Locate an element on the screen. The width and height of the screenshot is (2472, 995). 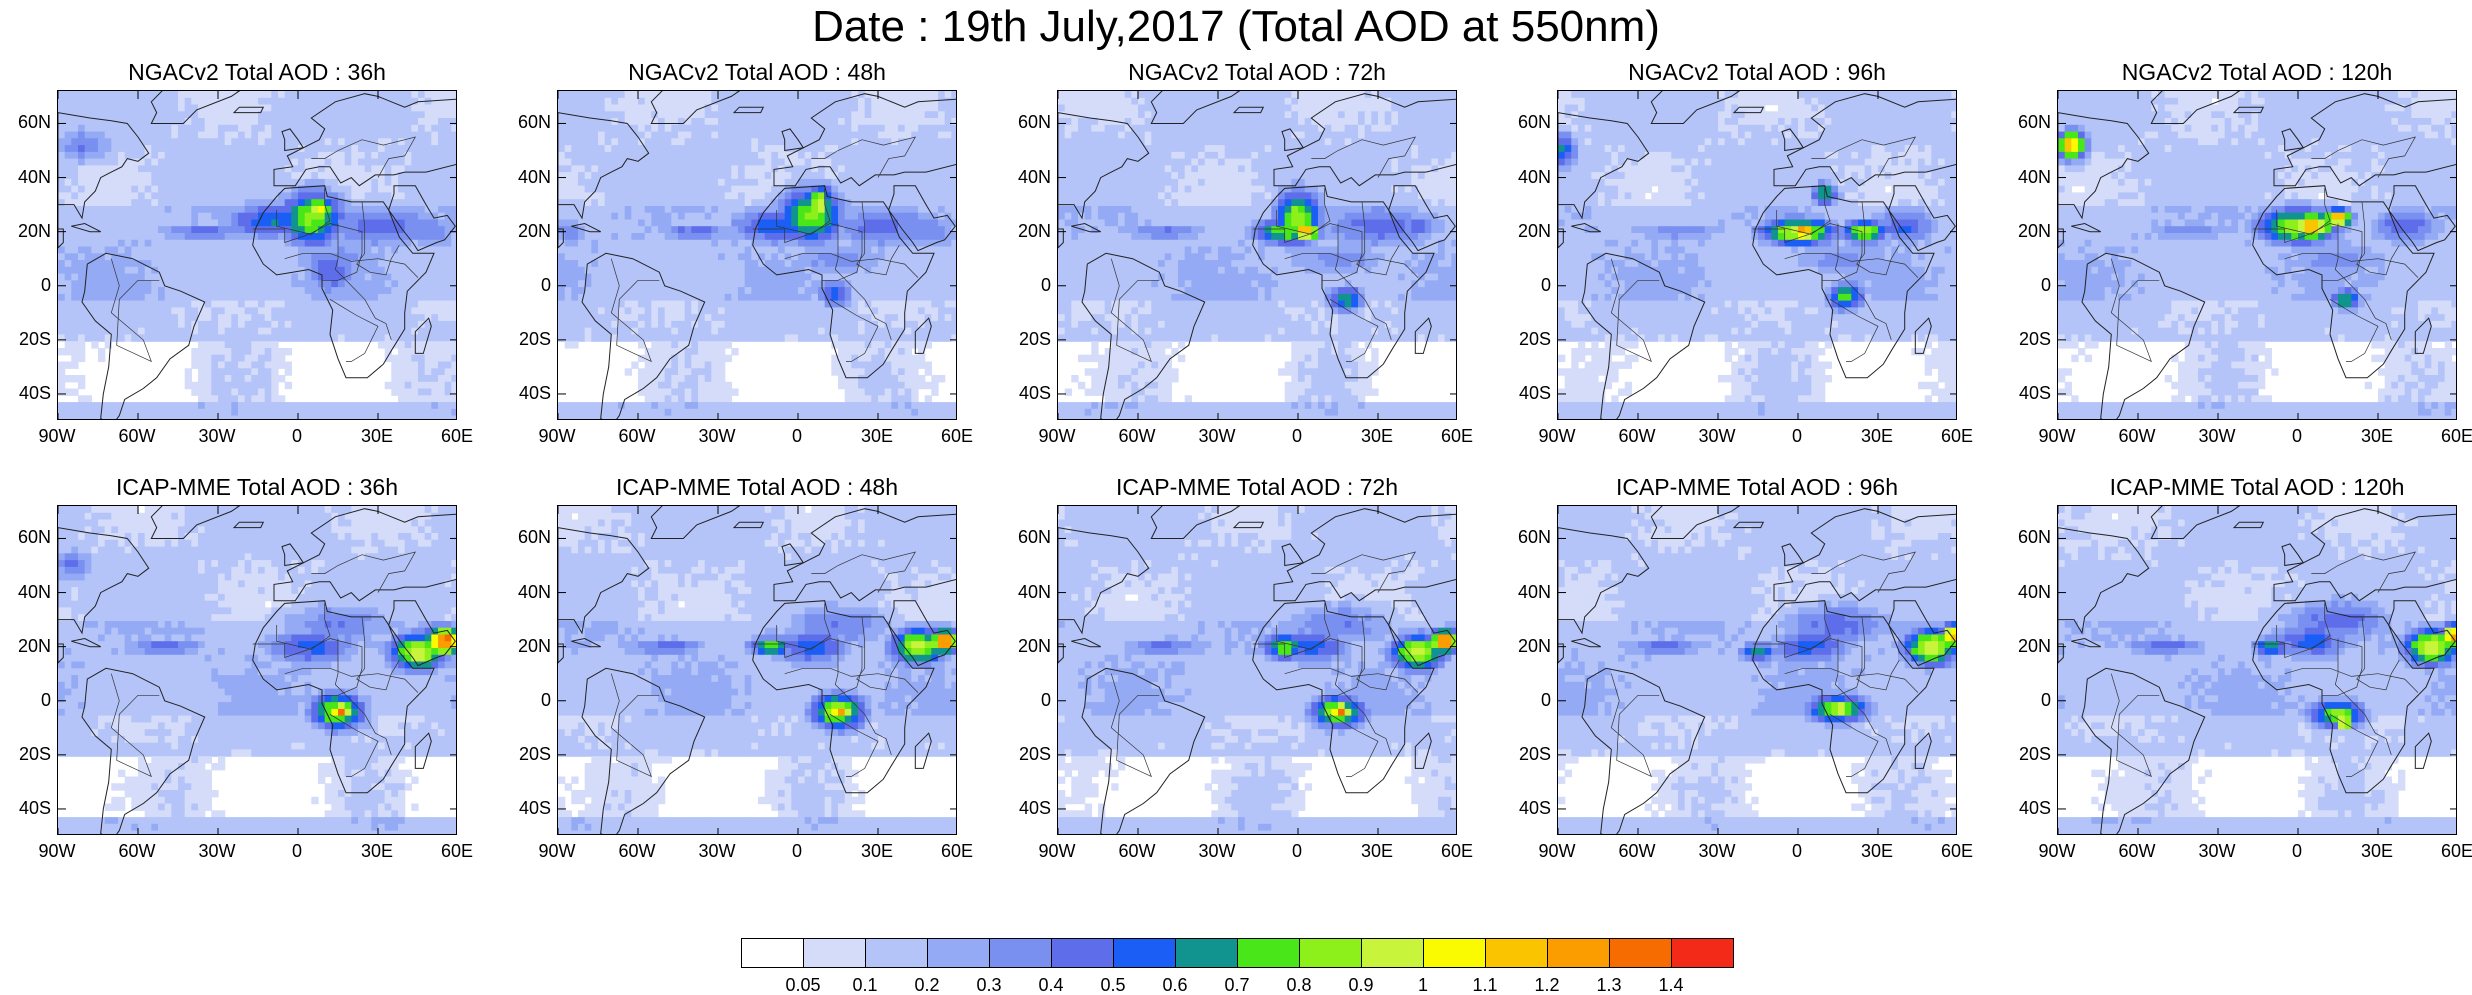
panel-title: ICAP-MME Total AOD : 96h is located at coordinates (1757, 487).